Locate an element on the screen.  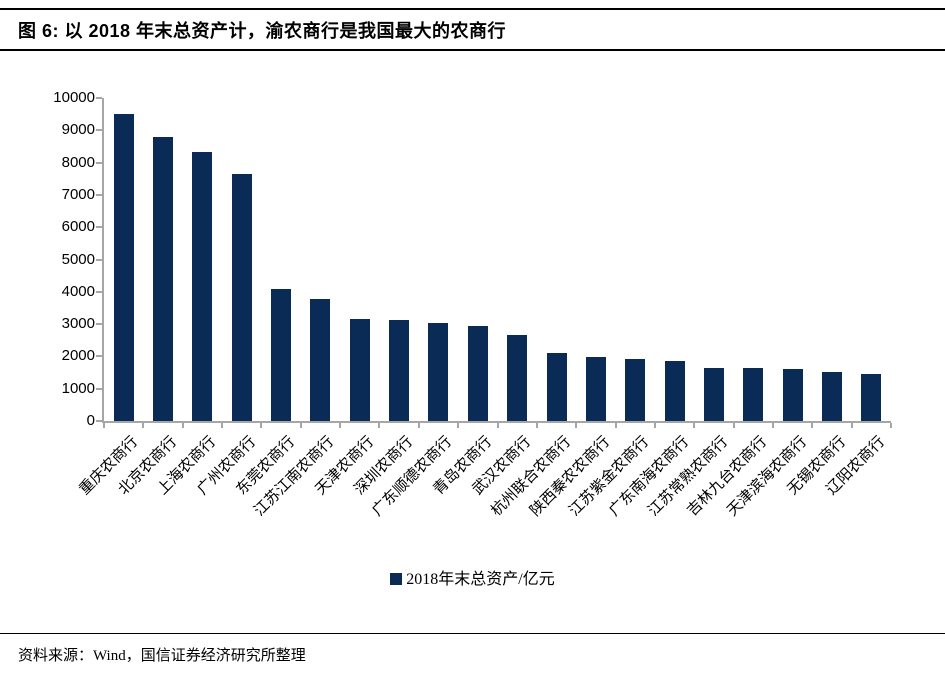
y-tick-label: 7000 is located at coordinates (78, 194).